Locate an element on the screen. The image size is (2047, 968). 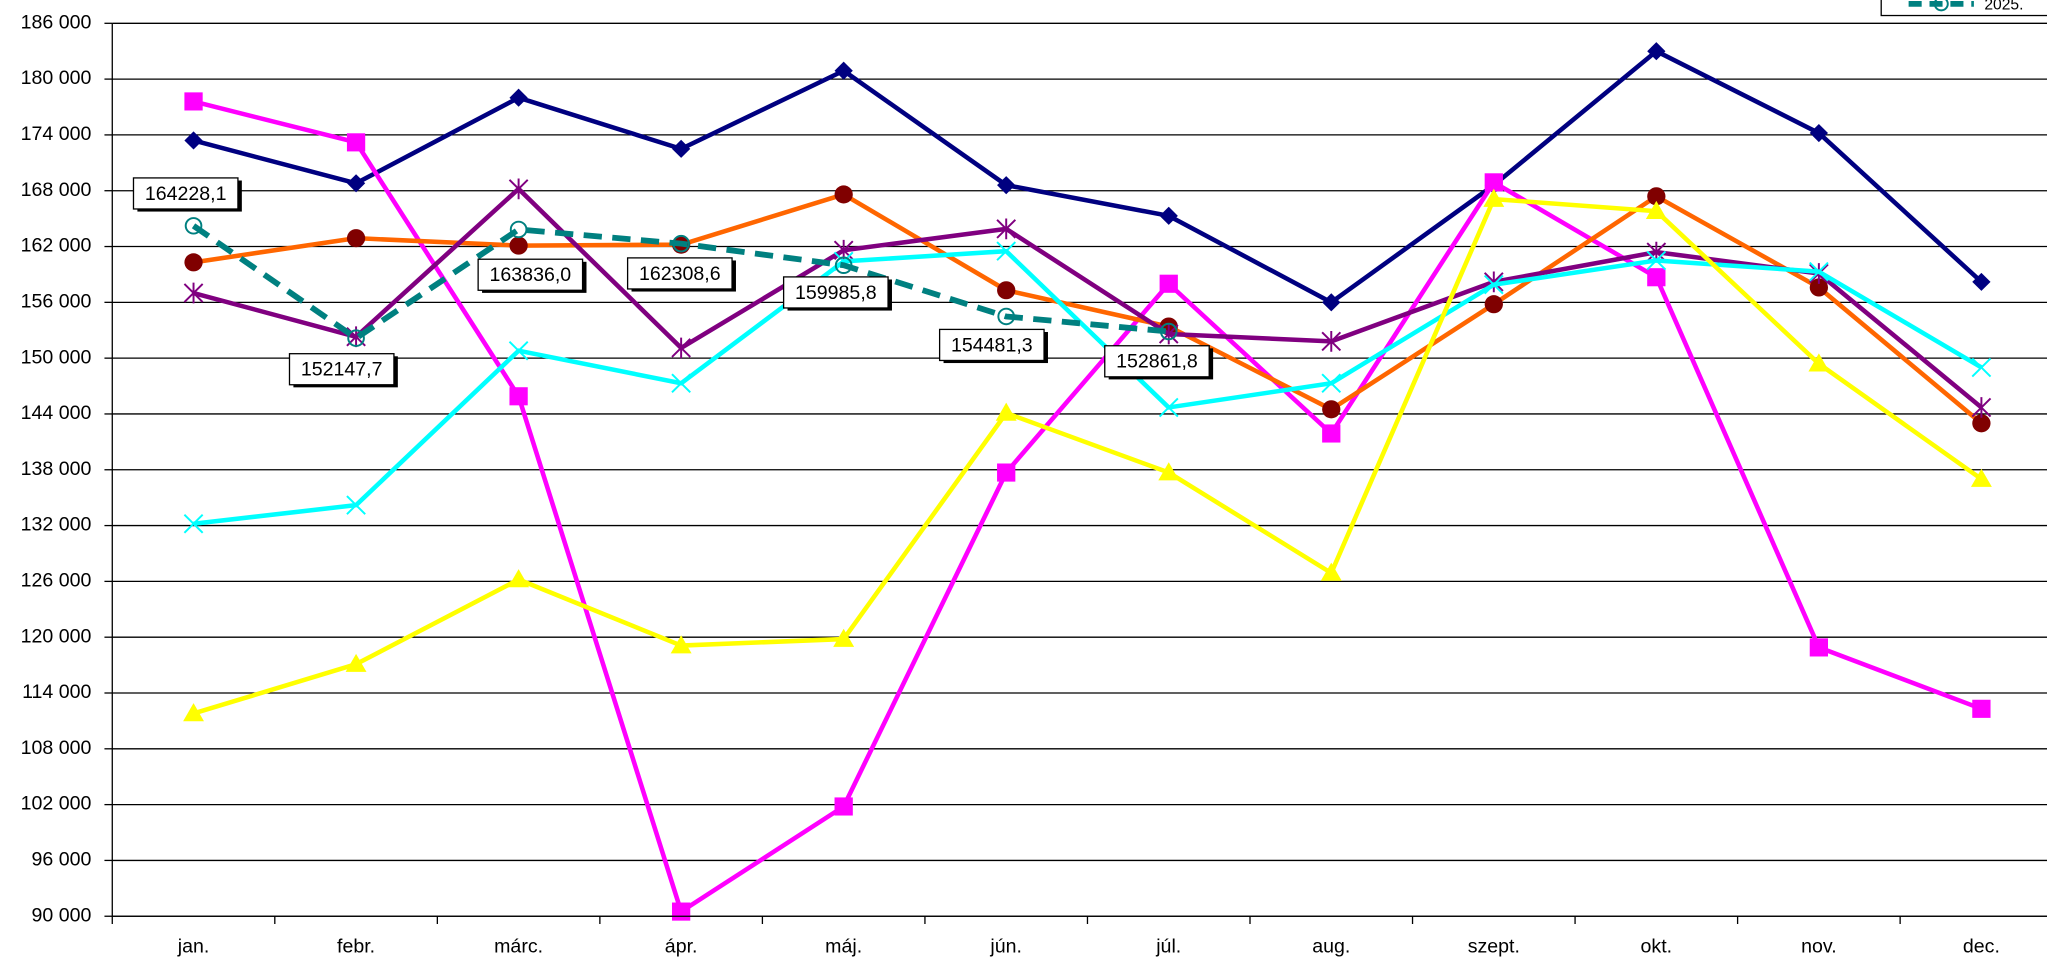
legend-marker is located at coordinates (1941, 6).